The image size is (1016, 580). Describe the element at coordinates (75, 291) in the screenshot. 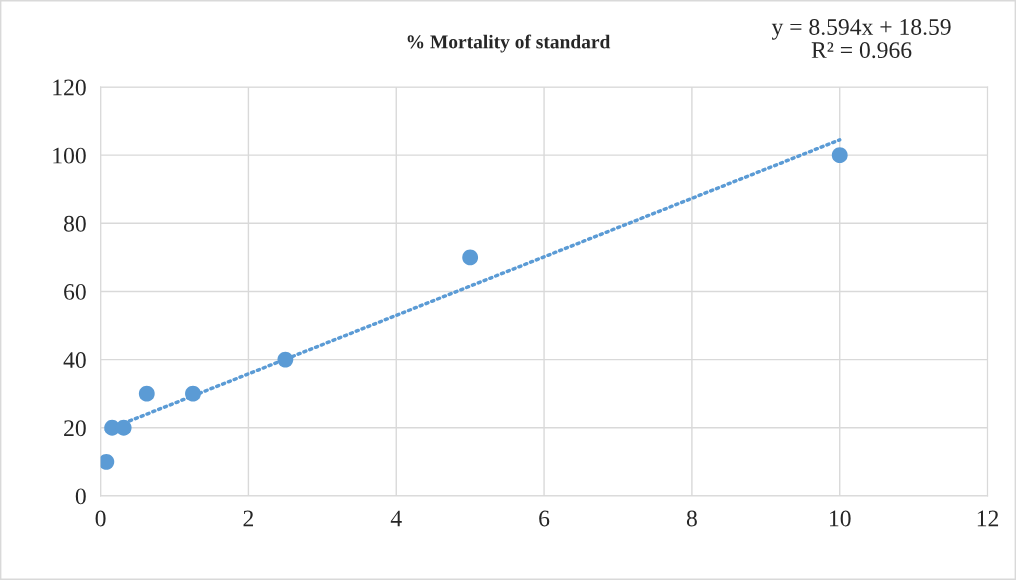

I see `y-tick-label: 60` at that location.